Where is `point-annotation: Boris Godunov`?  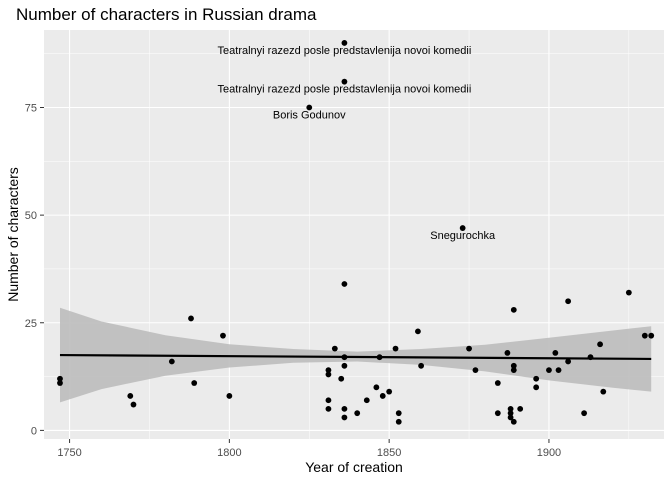
point-annotation: Boris Godunov is located at coordinates (309, 115).